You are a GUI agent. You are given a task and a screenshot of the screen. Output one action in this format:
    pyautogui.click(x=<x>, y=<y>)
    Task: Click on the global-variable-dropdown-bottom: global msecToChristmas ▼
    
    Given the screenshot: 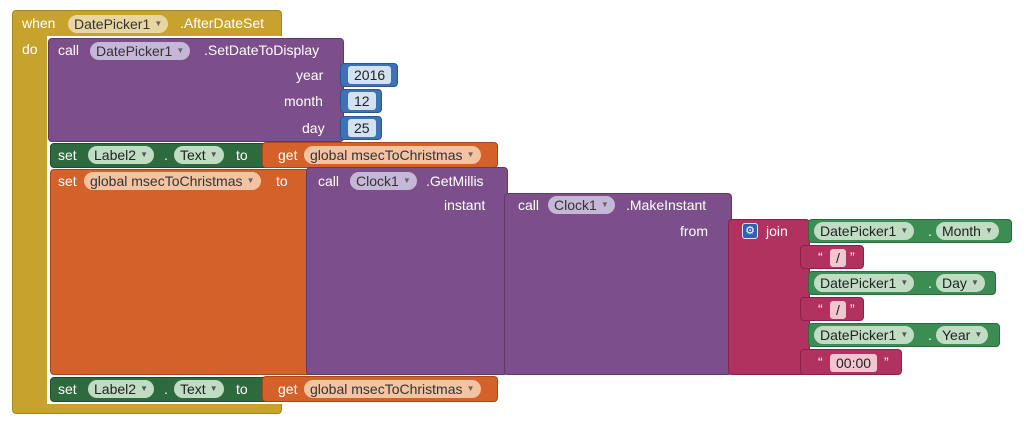 What is the action you would take?
    pyautogui.click(x=392, y=389)
    